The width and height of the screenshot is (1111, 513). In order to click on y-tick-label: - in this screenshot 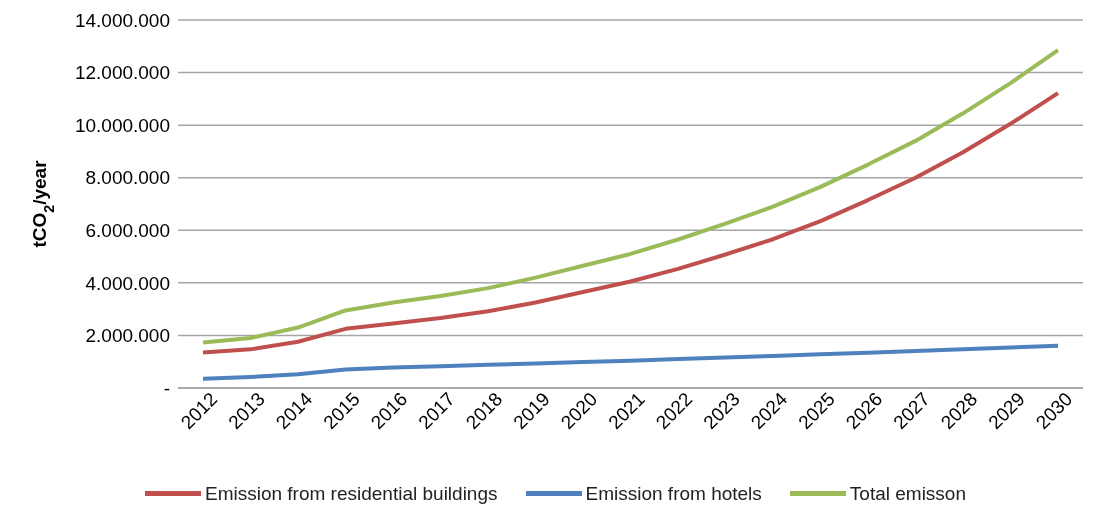, I will do `click(166, 388)`.